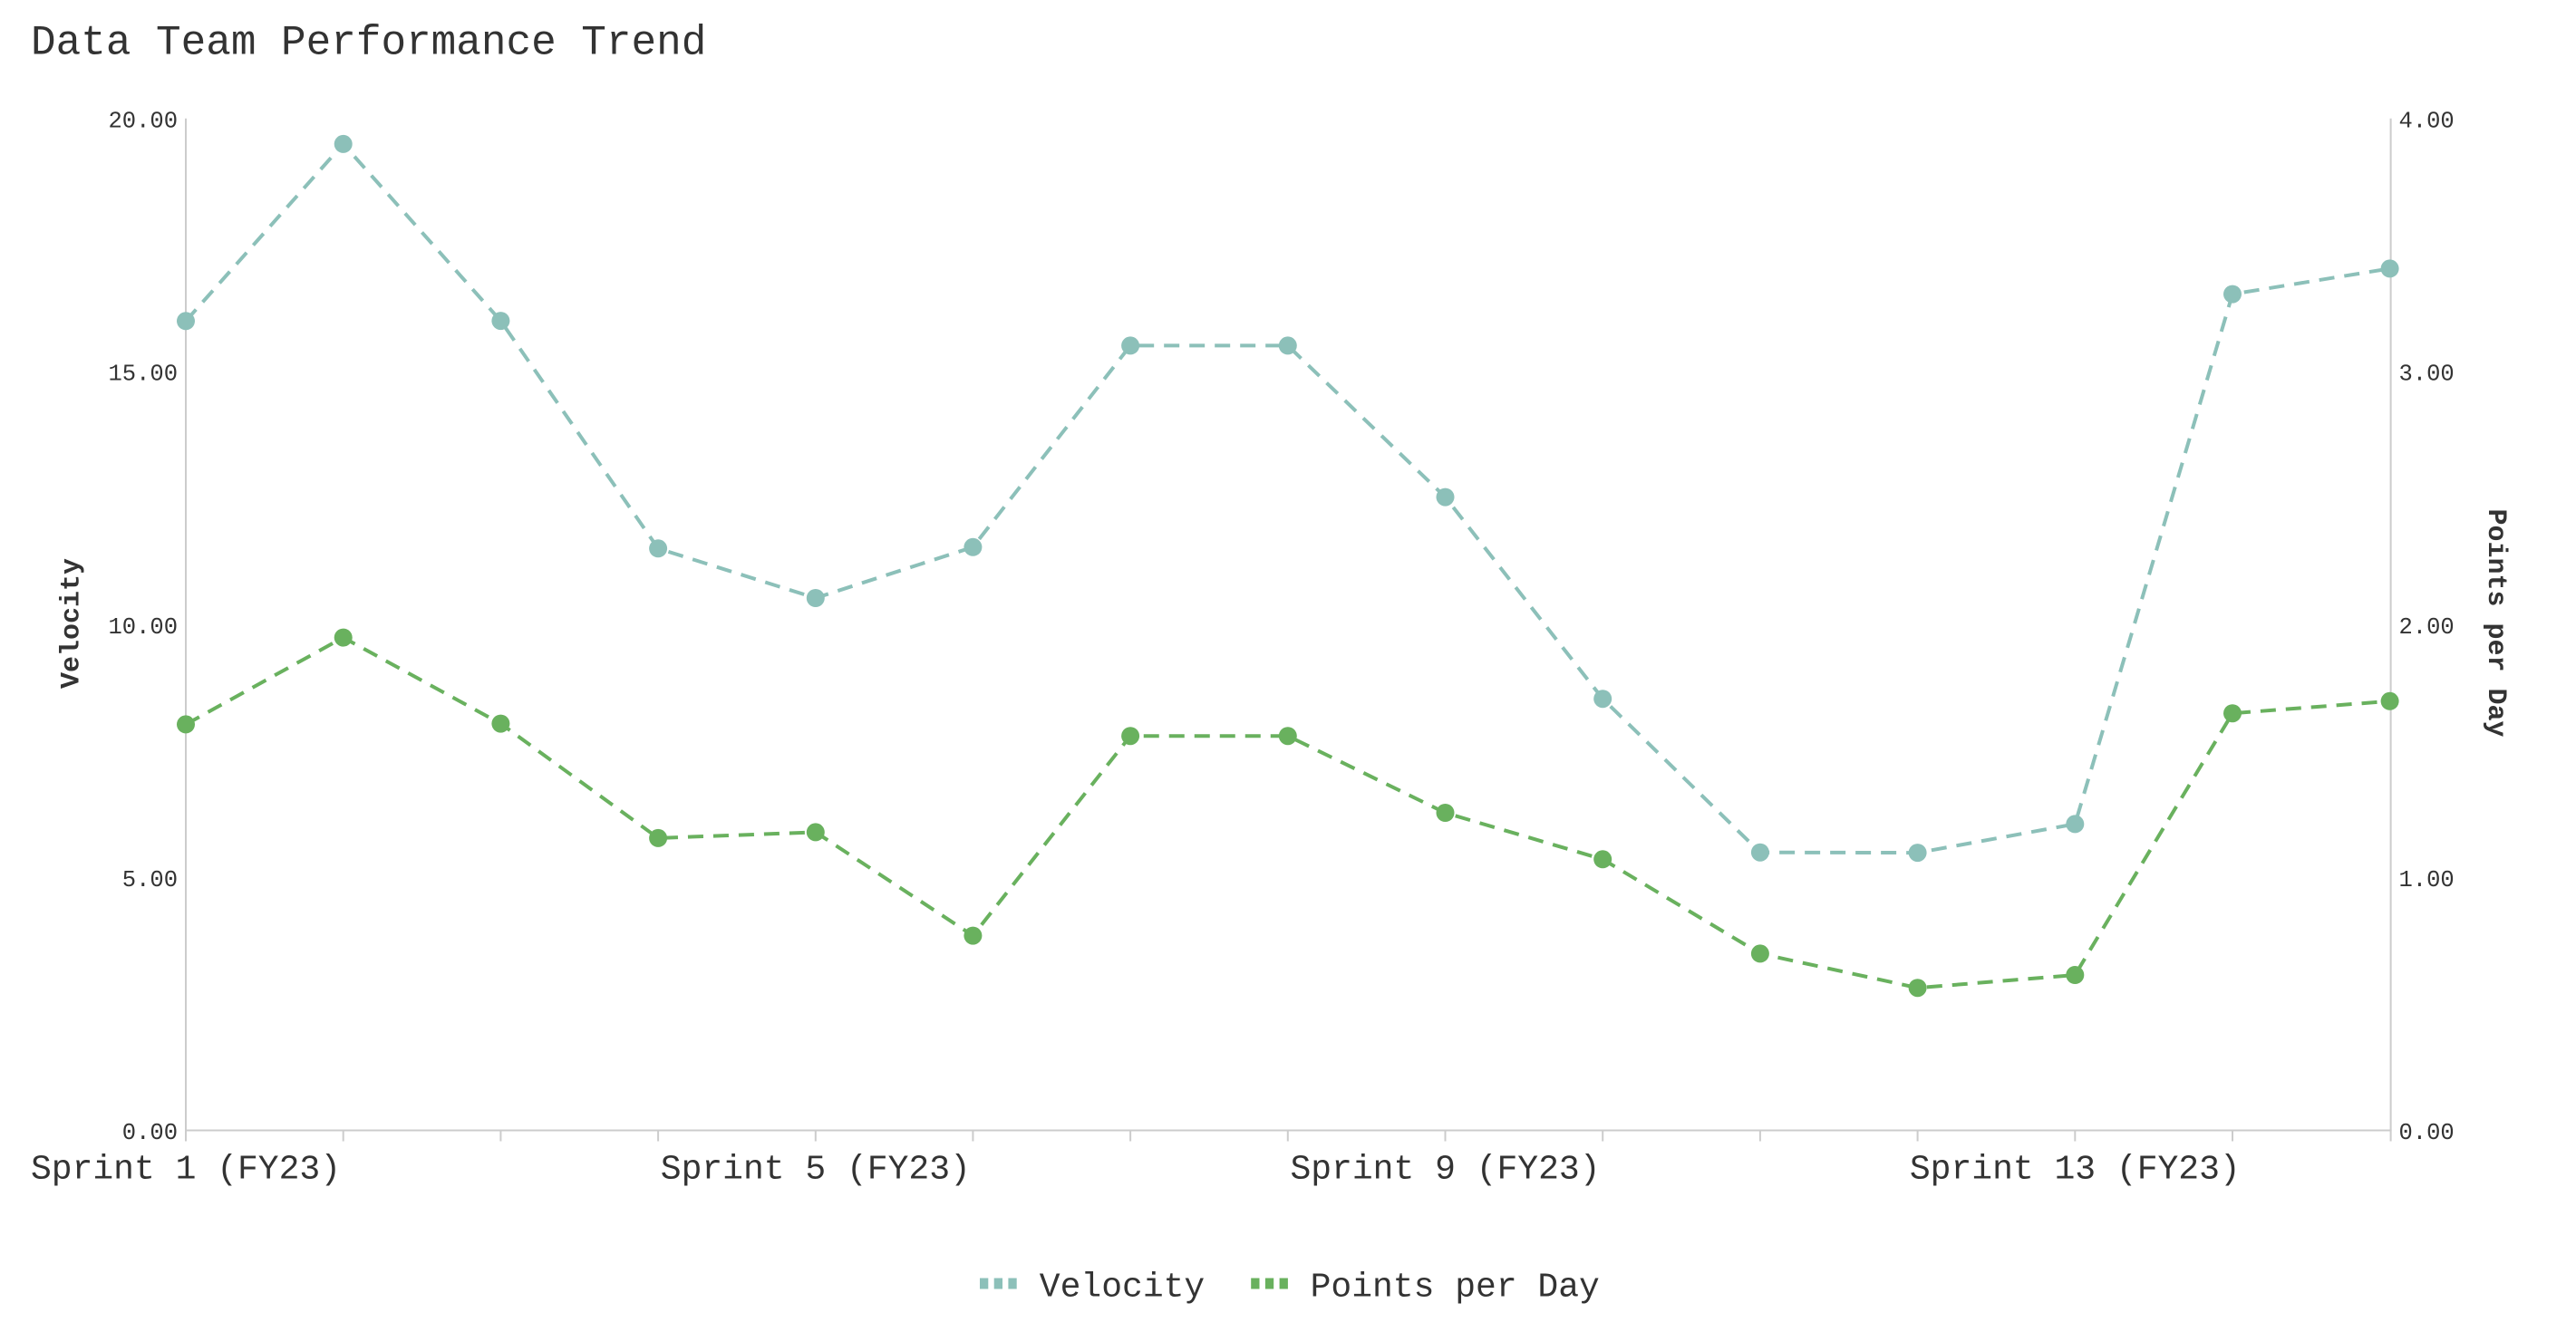  Describe the element at coordinates (2075, 1170) in the screenshot. I see `svg-text: Sprint 13 (FY23)` at that location.